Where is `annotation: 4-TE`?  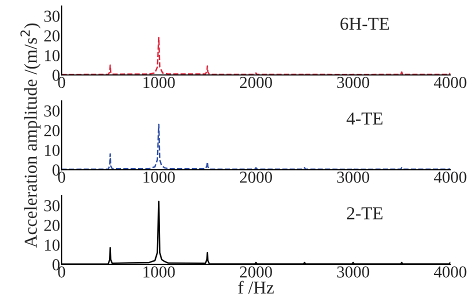 annotation: 4-TE is located at coordinates (364, 118).